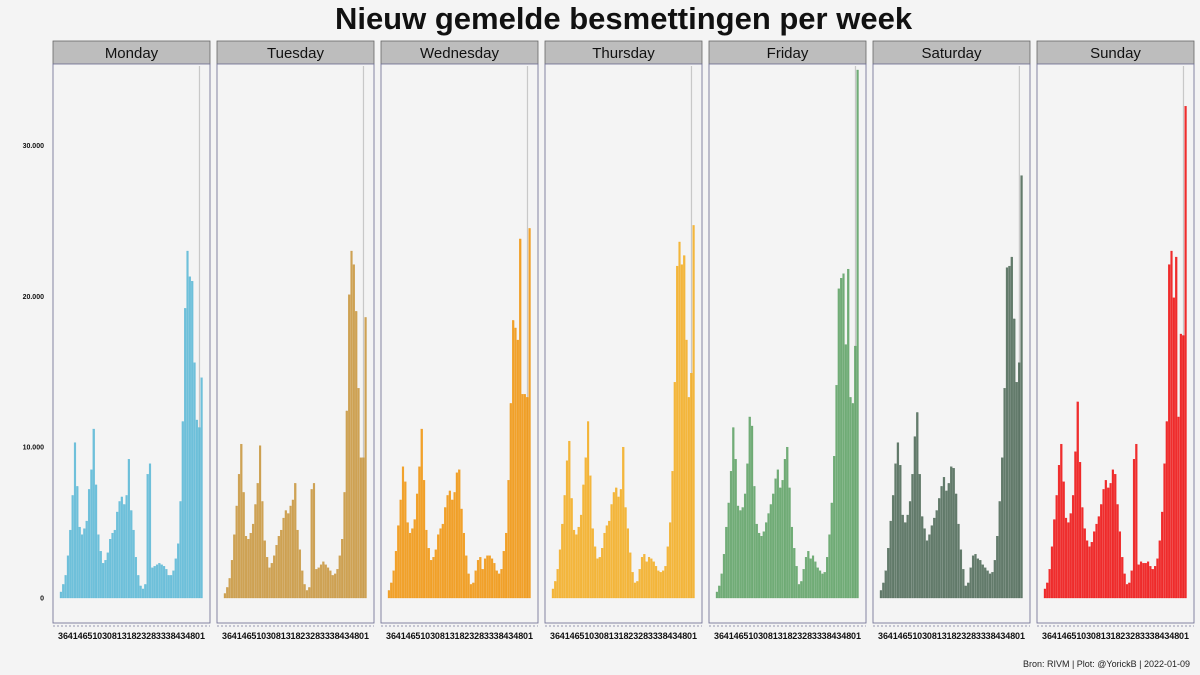 The width and height of the screenshot is (1200, 675). What do you see at coordinates (391, 636) in the screenshot?
I see `x-tick-label: 36` at bounding box center [391, 636].